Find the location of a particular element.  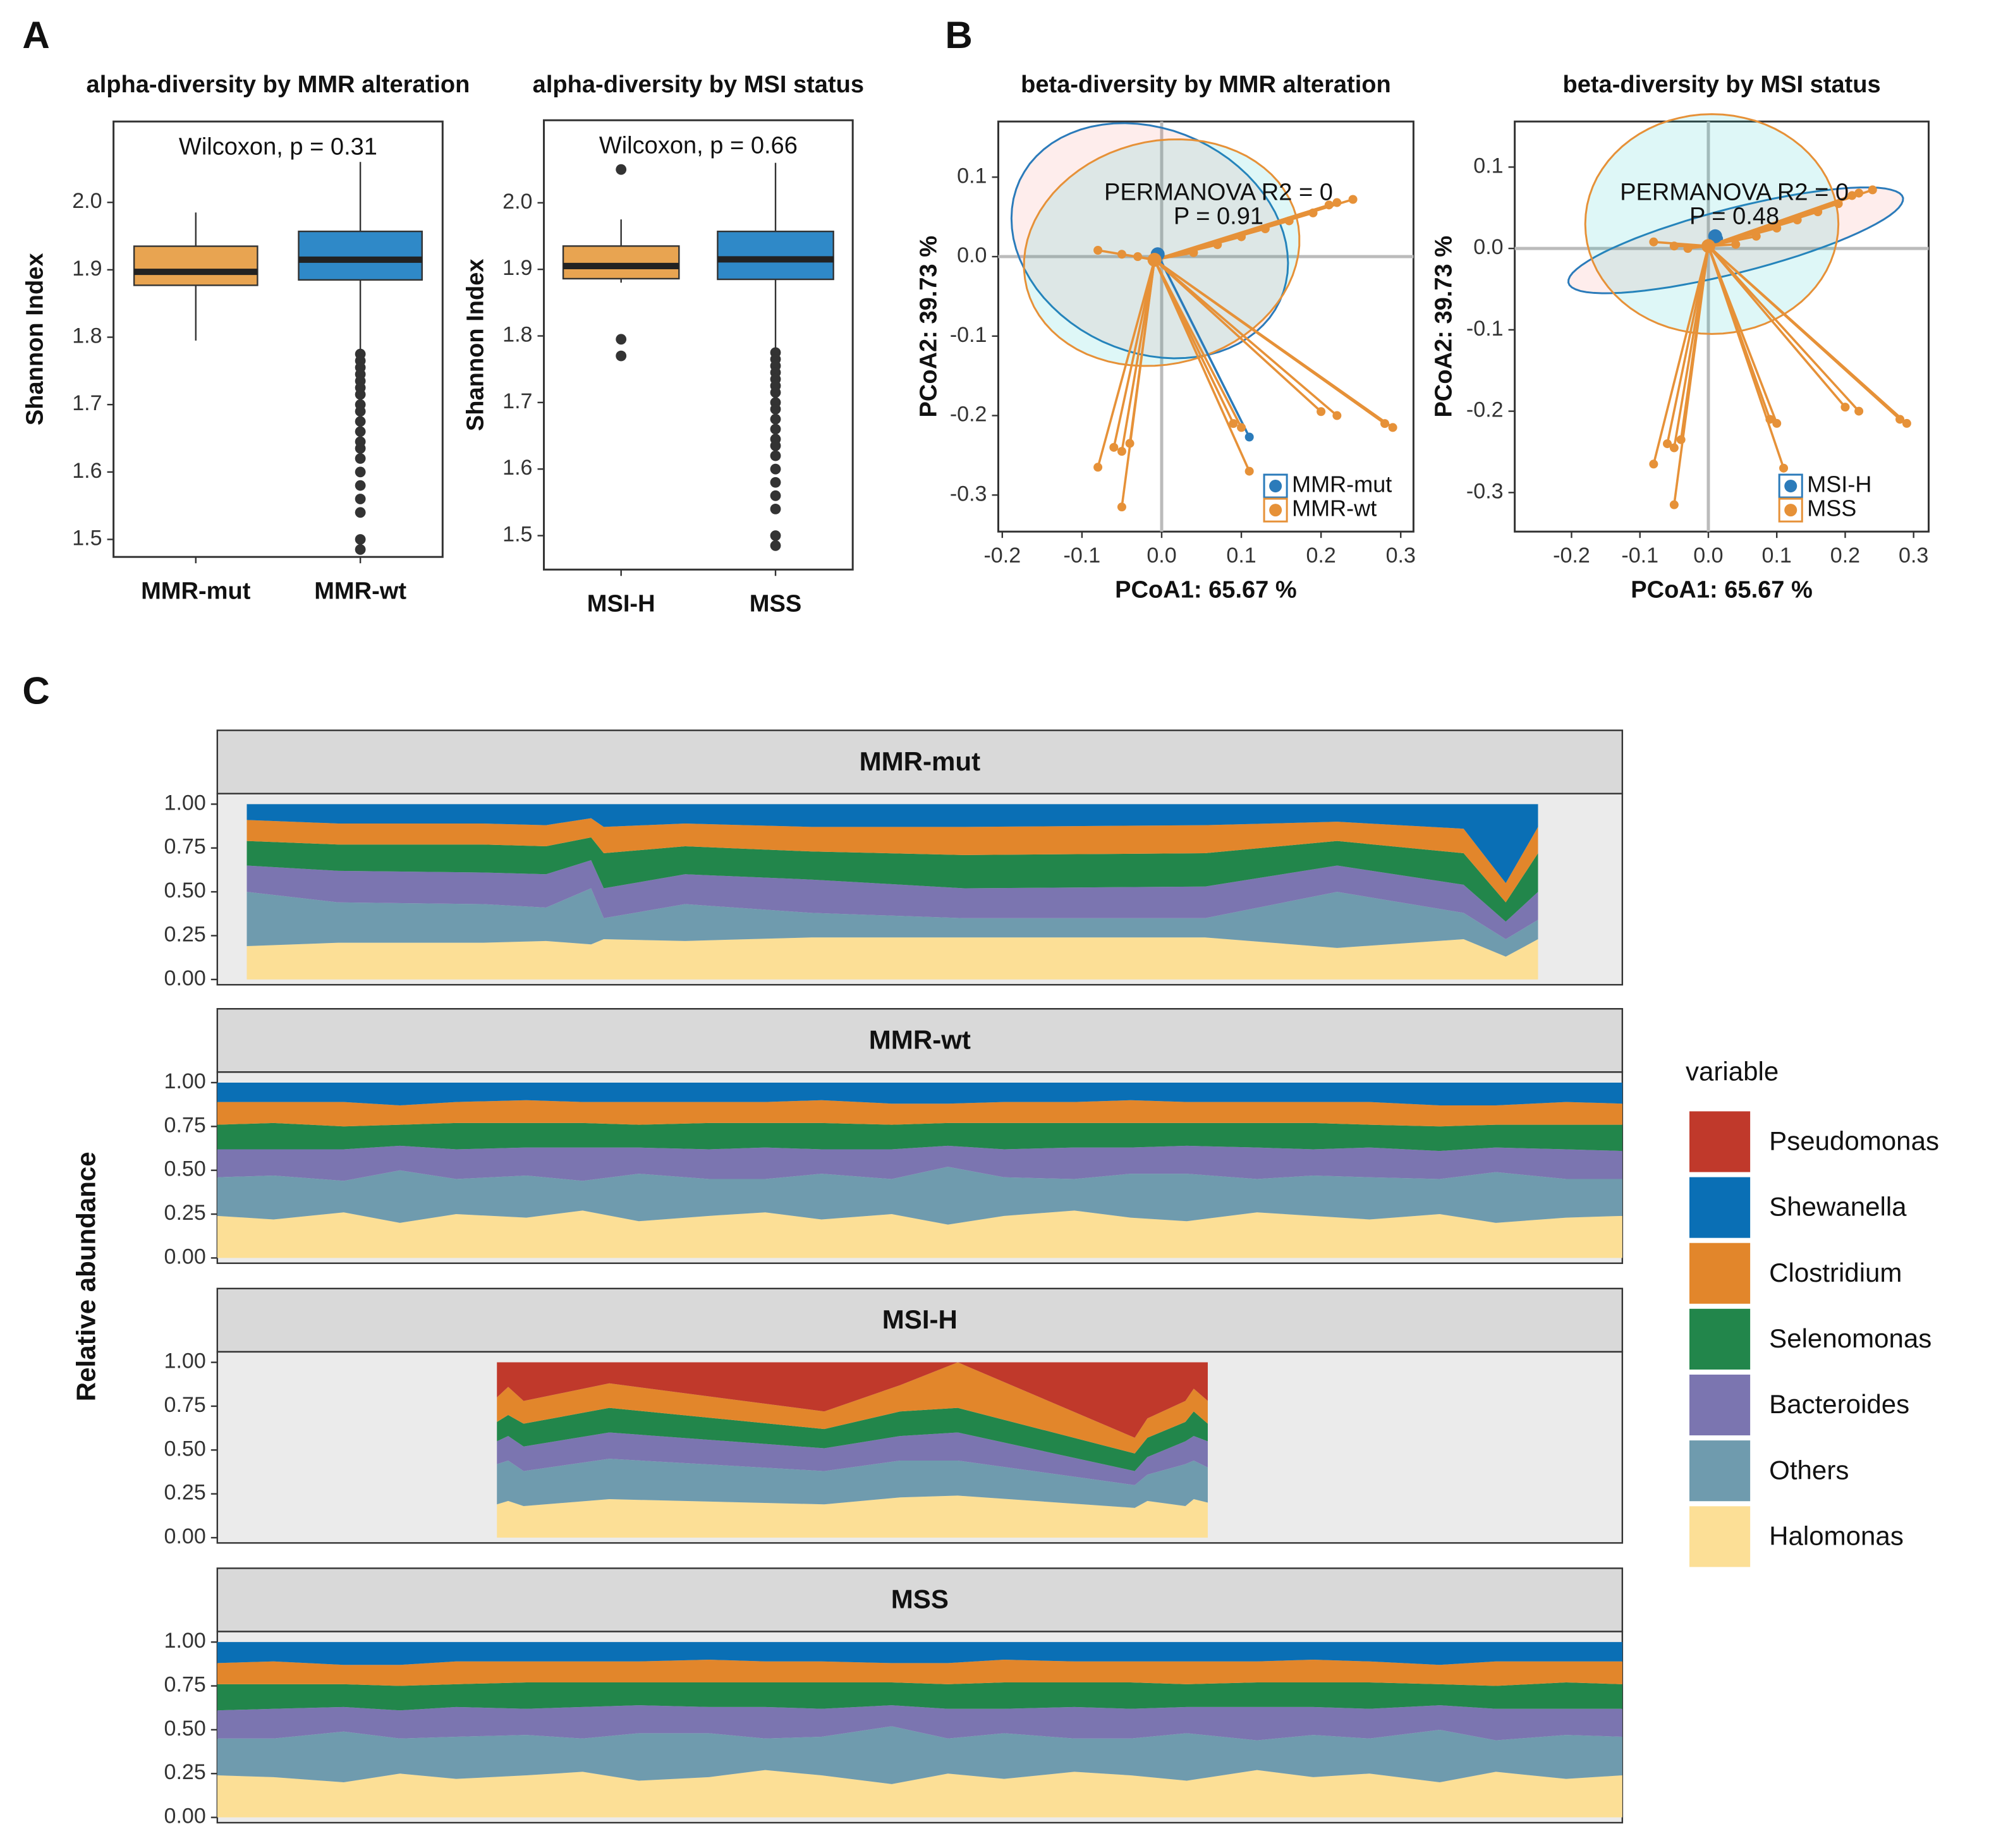

y-tick-label: 0.75 is located at coordinates (185, 1685).